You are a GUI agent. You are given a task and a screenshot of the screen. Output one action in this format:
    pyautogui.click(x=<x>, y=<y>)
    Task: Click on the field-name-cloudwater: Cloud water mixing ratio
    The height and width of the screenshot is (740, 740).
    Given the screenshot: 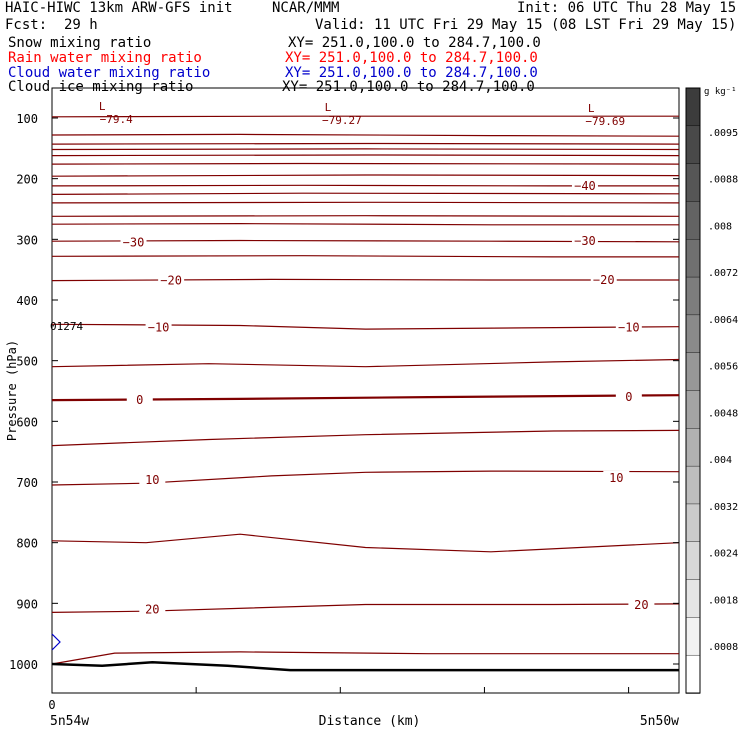 What is the action you would take?
    pyautogui.click(x=109, y=73)
    